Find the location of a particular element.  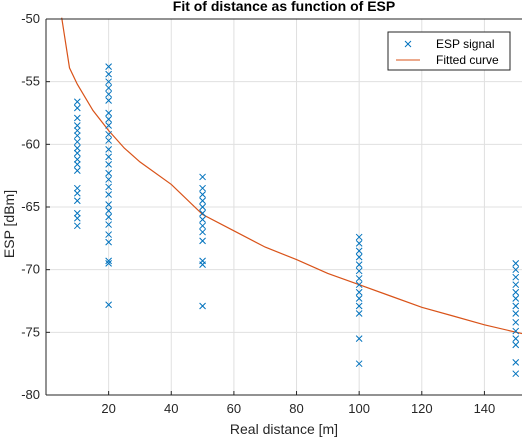

y-tick-label: -60 is located at coordinates (30, 143).